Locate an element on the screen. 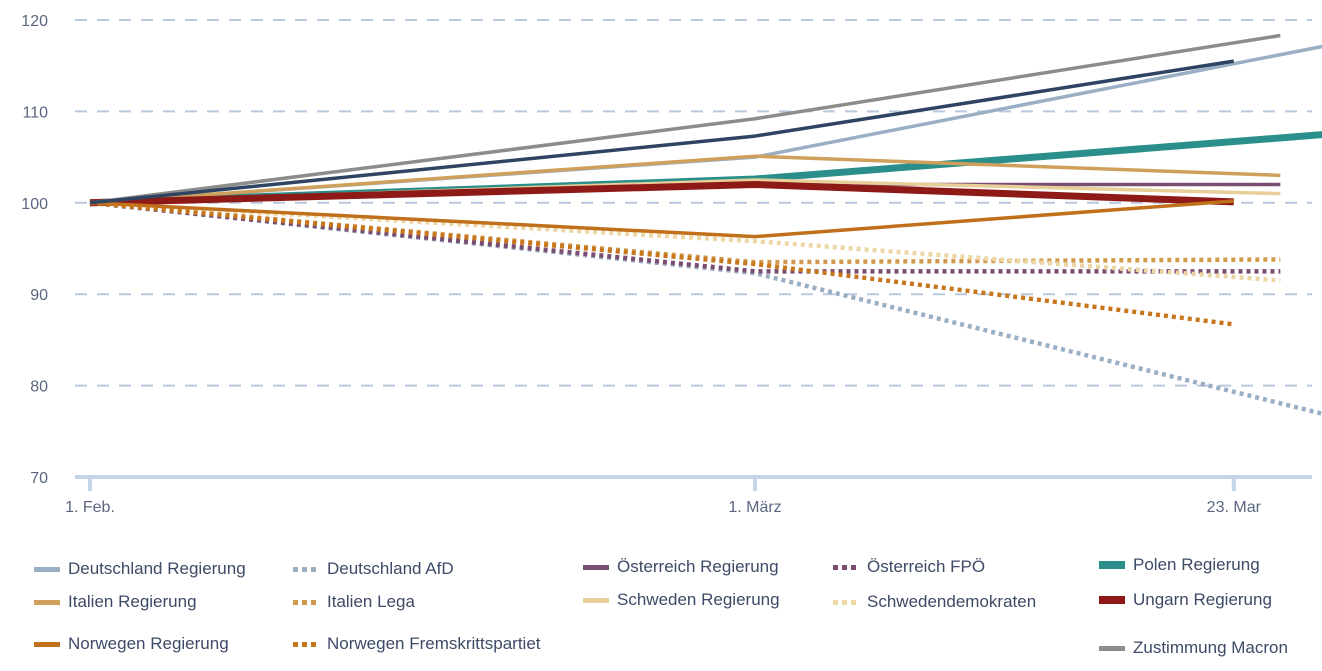 This screenshot has width=1322, height=671. x-tick-label: 1. März is located at coordinates (754, 507).